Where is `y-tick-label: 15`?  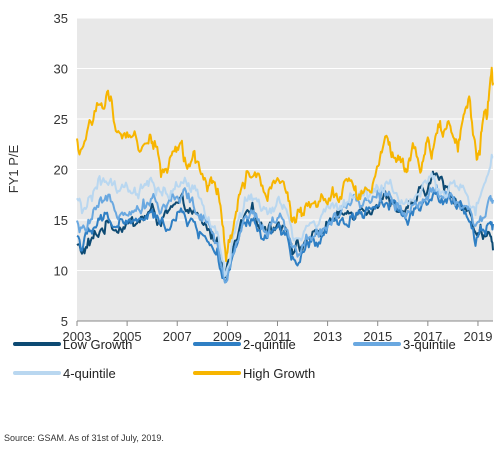
y-tick-label: 15 is located at coordinates (61, 220).